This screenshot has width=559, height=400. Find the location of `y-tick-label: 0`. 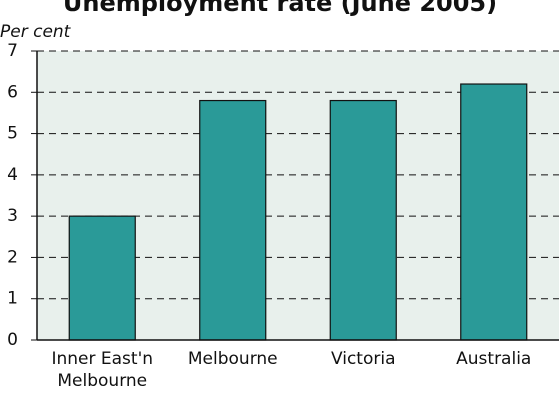

y-tick-label: 0 is located at coordinates (12, 340).